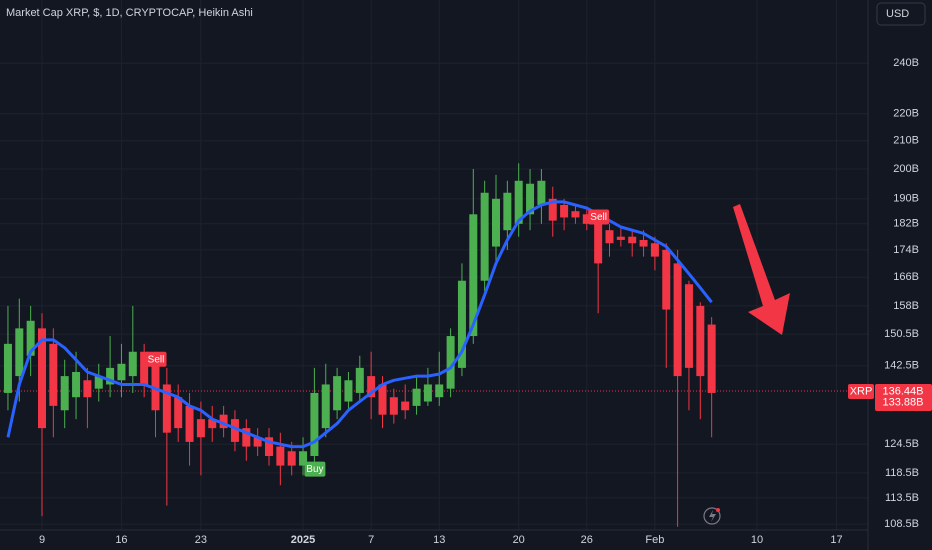 The width and height of the screenshot is (932, 550). I want to click on x-tick-label: 26, so click(587, 540).